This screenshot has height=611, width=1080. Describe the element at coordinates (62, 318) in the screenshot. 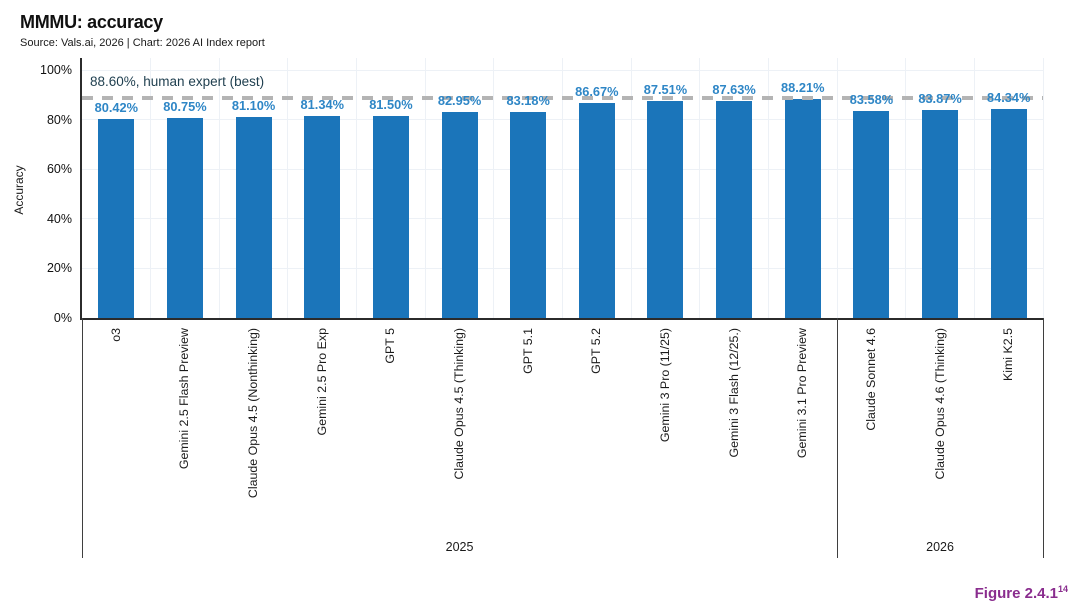

I see `y-axis-tick: 0%` at that location.